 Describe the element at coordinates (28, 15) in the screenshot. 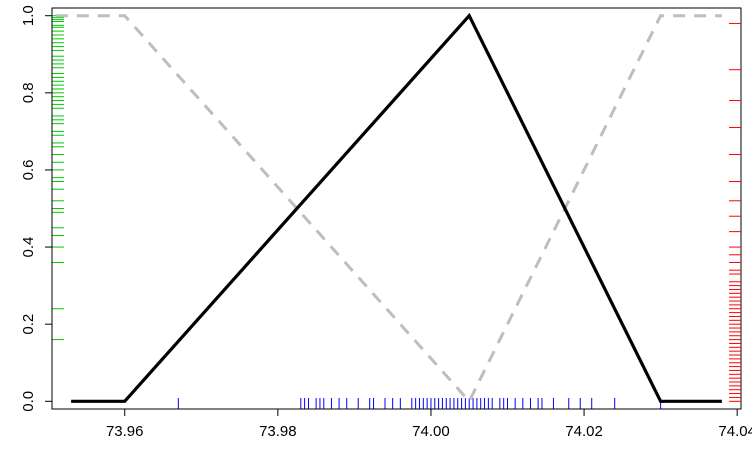

I see `y-tick-label: 1.0` at that location.